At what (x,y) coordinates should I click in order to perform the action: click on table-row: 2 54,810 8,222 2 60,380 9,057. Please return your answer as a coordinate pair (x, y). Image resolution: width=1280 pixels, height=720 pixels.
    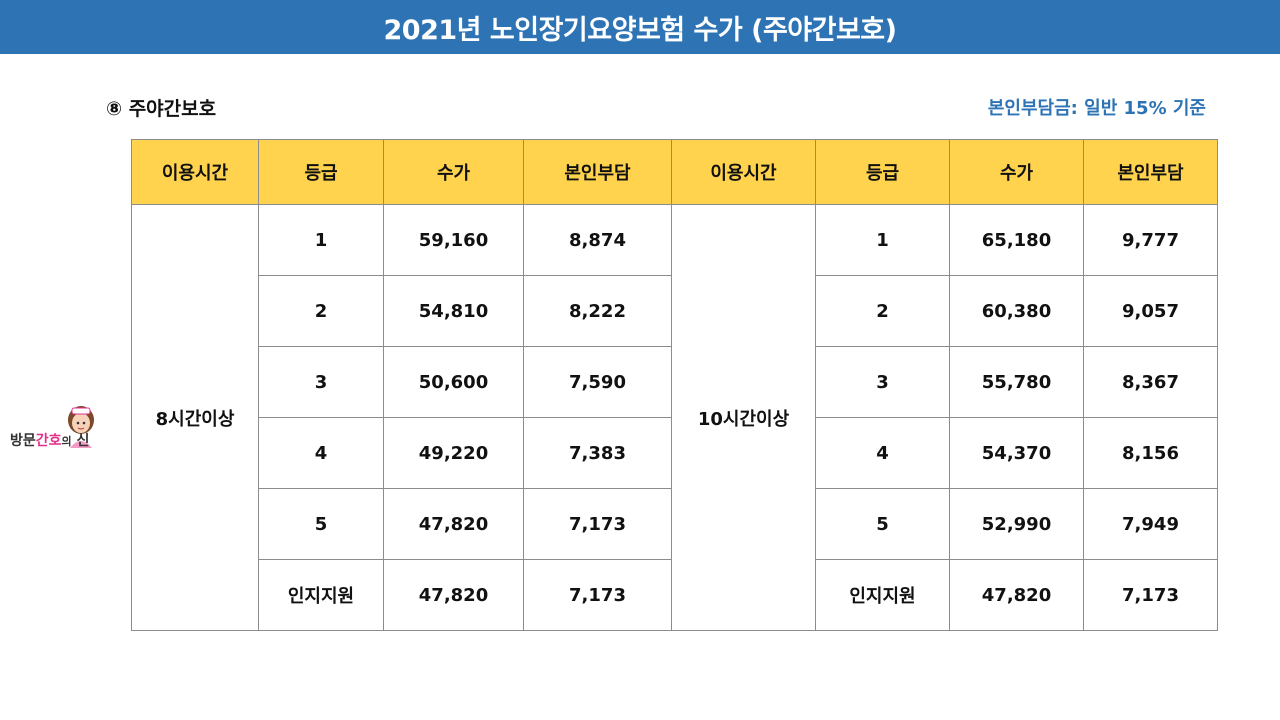
    Looking at the image, I should click on (675, 311).